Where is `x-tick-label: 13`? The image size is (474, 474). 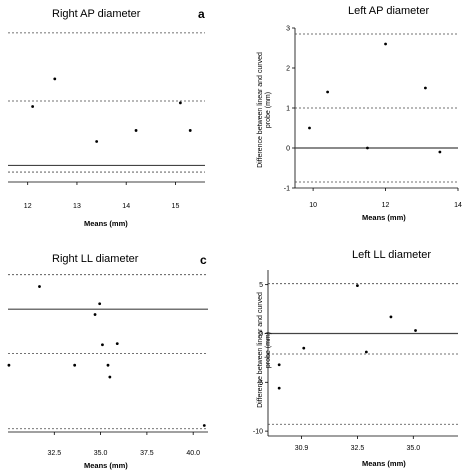
x-tick-label: 13 is located at coordinates (77, 206).